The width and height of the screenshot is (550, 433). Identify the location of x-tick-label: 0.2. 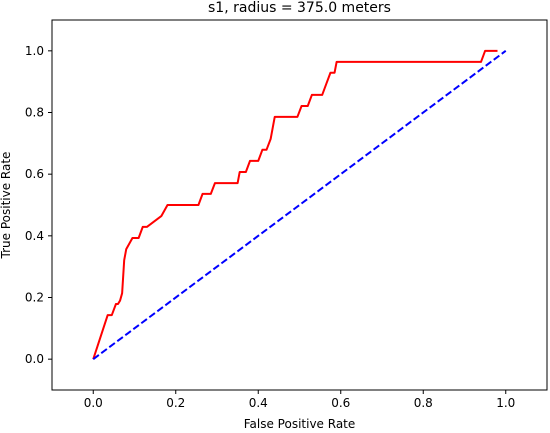
(175, 403).